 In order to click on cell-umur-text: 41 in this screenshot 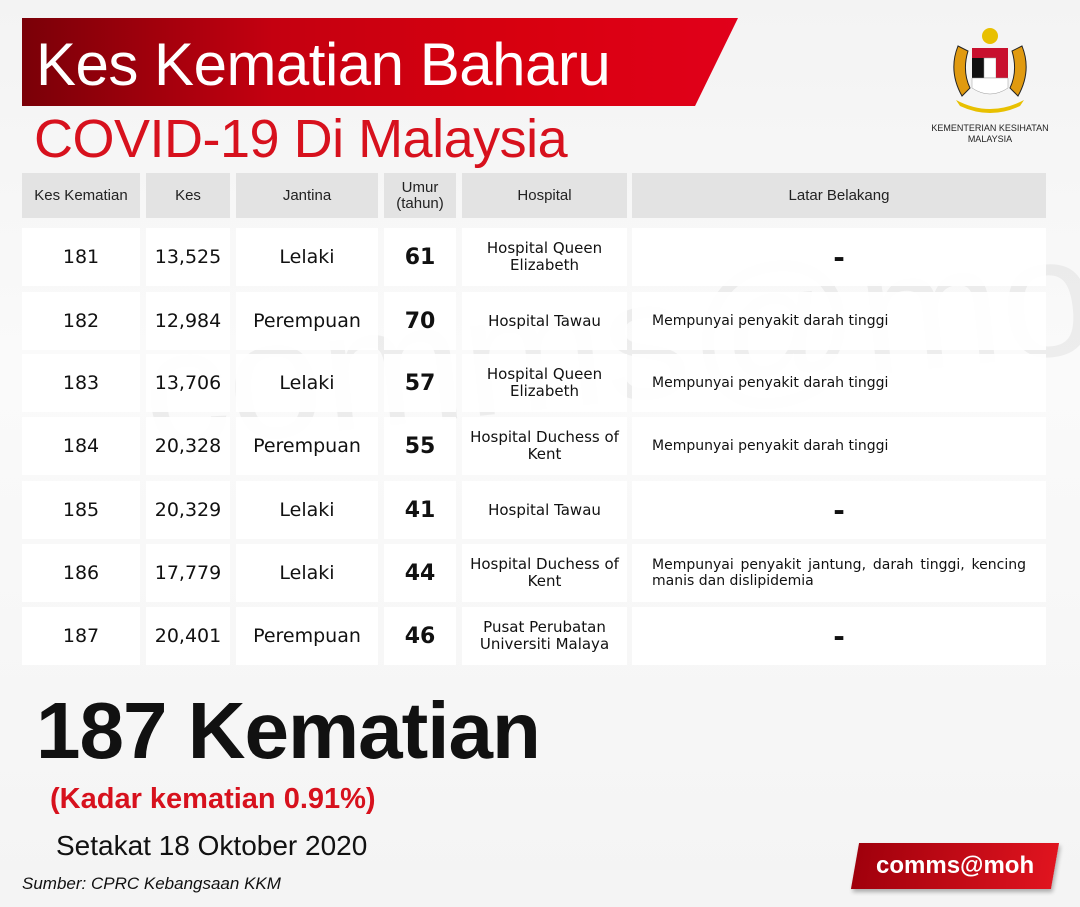, I will do `click(420, 510)`.